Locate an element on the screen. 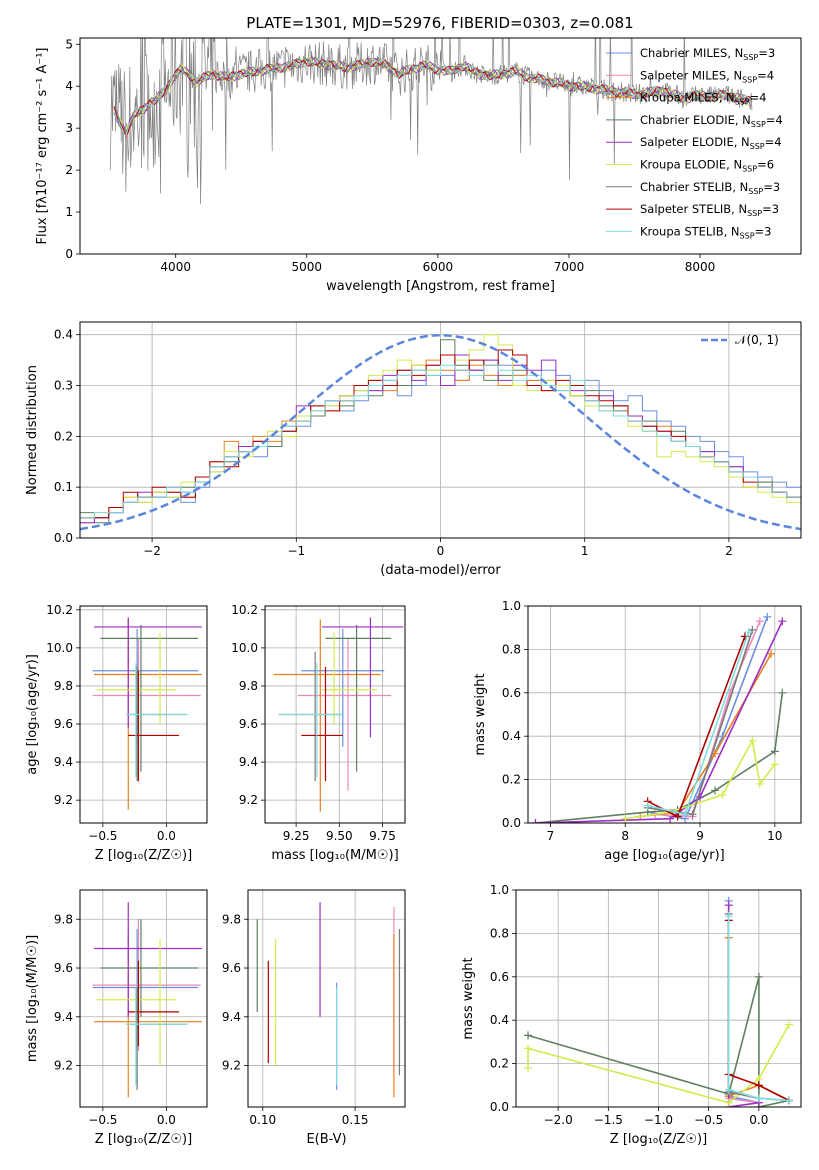  y-tick-label: 0 is located at coordinates (69, 254).